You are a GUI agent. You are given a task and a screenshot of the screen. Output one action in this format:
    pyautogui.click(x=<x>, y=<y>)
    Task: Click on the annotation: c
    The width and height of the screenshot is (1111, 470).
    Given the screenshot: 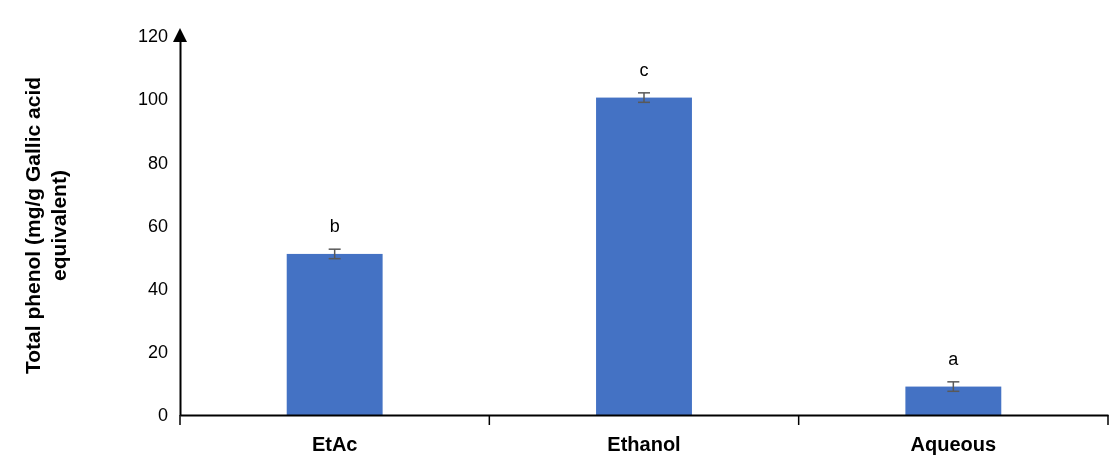 What is the action you would take?
    pyautogui.click(x=644, y=69)
    